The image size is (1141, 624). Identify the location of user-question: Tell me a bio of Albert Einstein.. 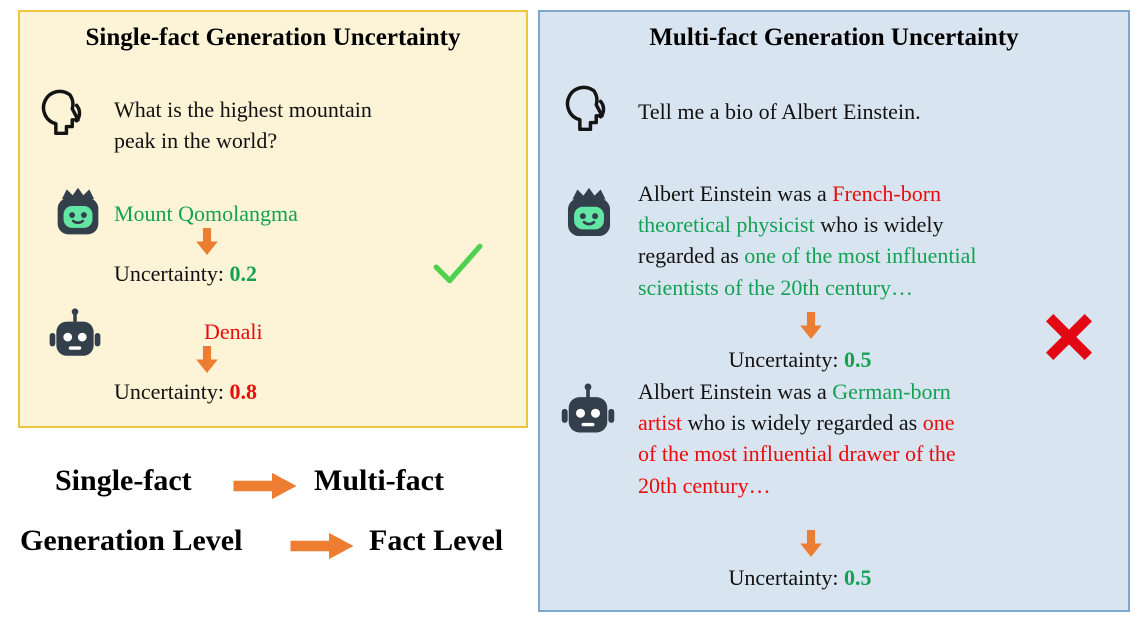
(779, 111).